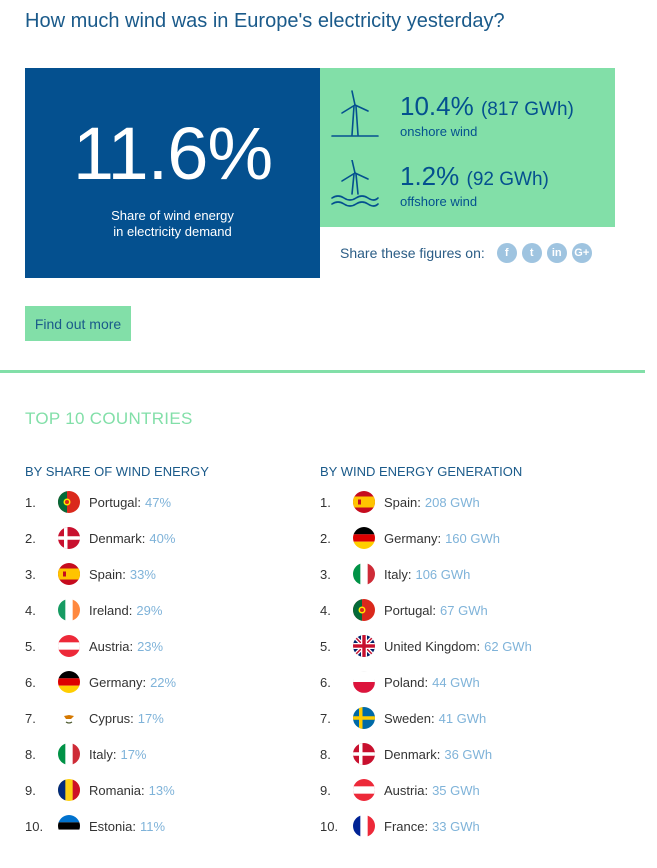 The image size is (657, 868). Describe the element at coordinates (506, 253) in the screenshot. I see `facebook-icon: f` at that location.